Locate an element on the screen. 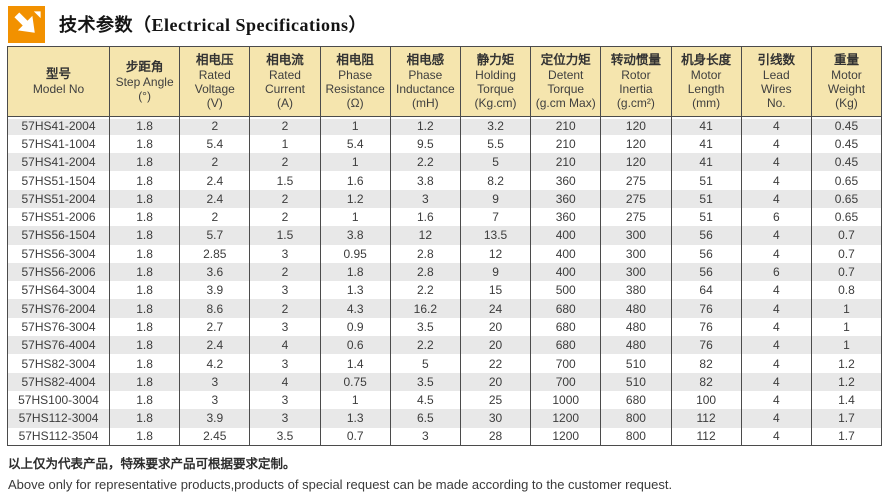  table-row: 57HS56-3004 1.8 2.85 3 0.95 2.8 12 400 300 56 4 0.7 is located at coordinates (444, 253).